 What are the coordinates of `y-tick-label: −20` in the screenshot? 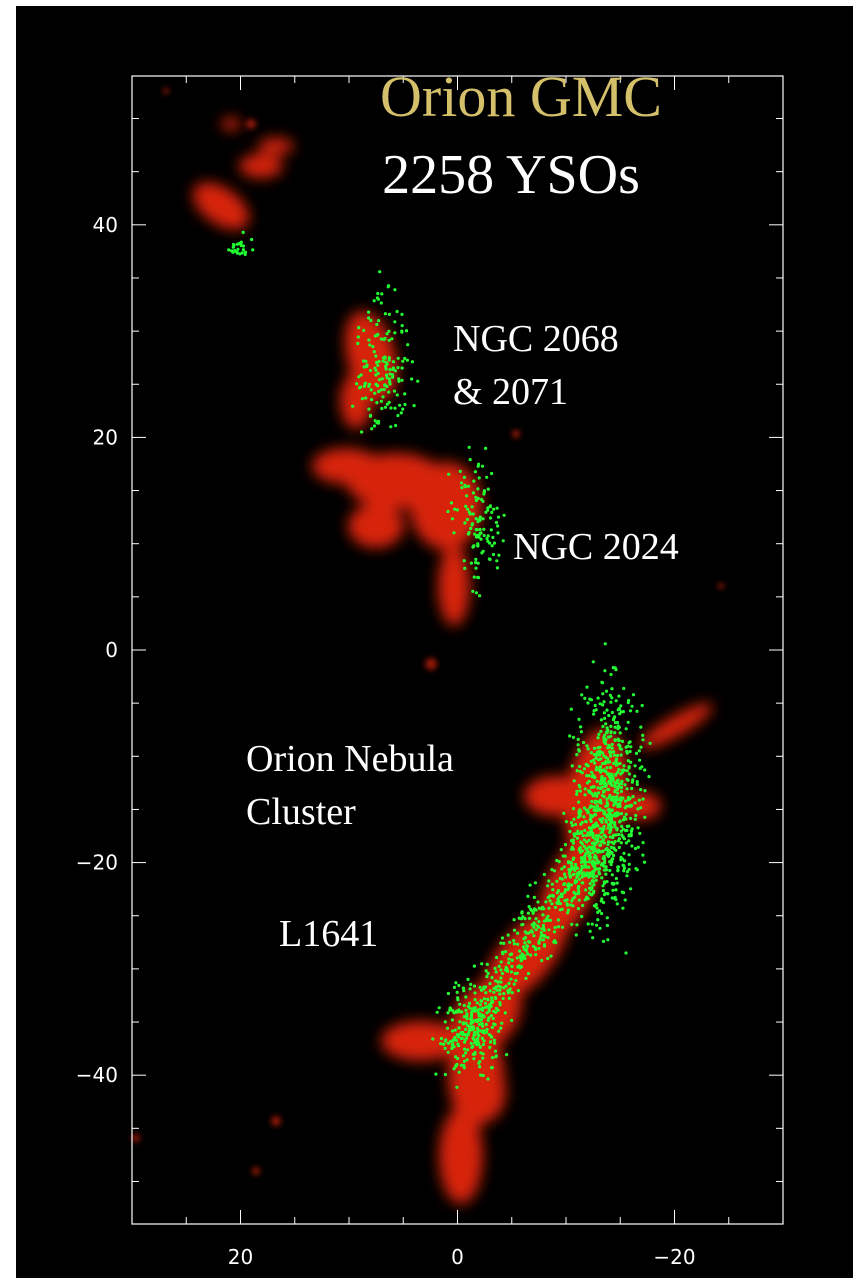 It's located at (97, 863).